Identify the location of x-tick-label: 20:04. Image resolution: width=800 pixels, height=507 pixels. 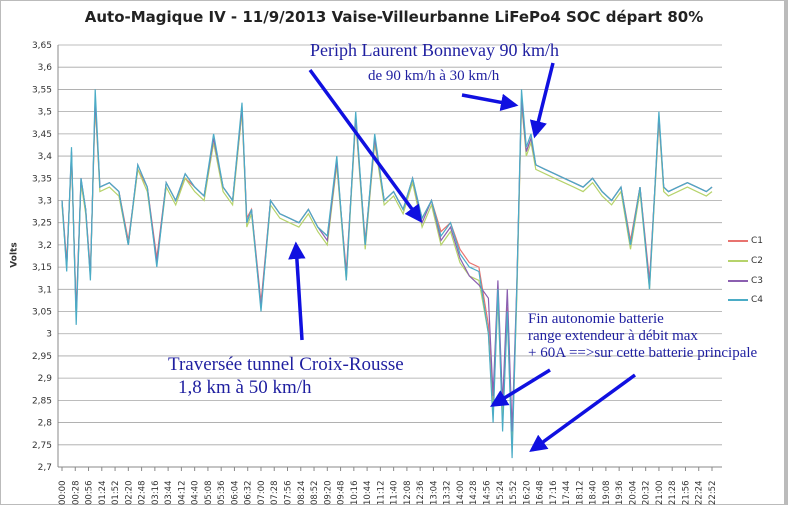
(633, 493).